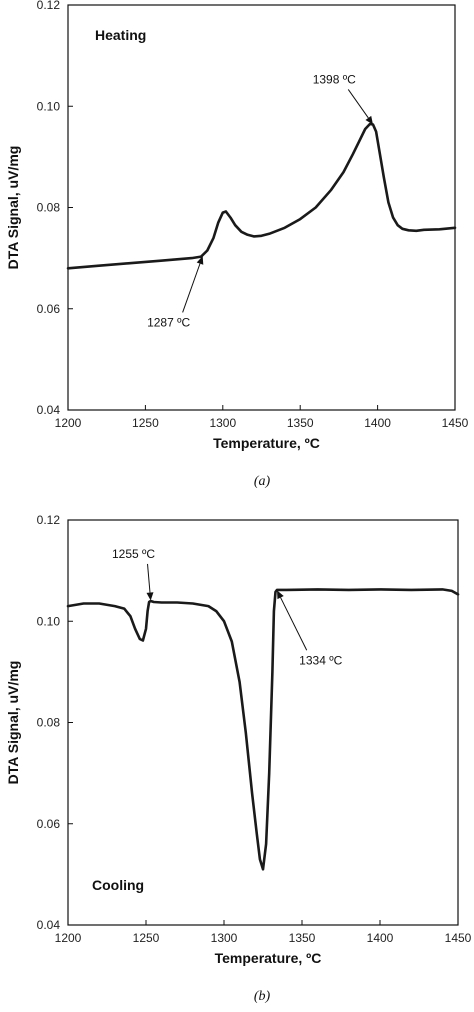 This screenshot has height=1012, width=474. Describe the element at coordinates (320, 660) in the screenshot. I see `peak-annotation-label: 1334 ºC` at that location.